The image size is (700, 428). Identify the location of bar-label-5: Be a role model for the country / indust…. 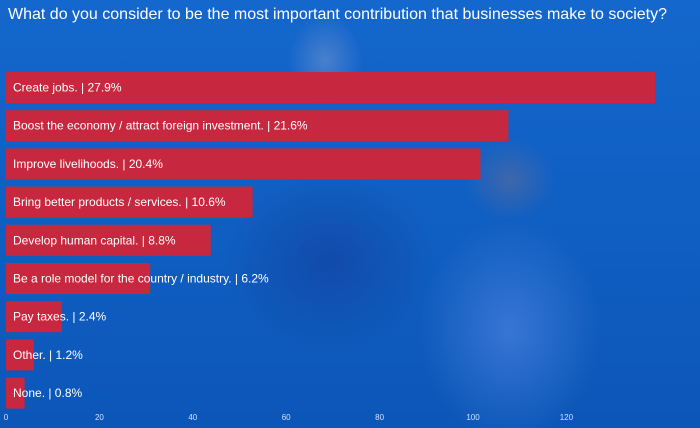
(141, 279).